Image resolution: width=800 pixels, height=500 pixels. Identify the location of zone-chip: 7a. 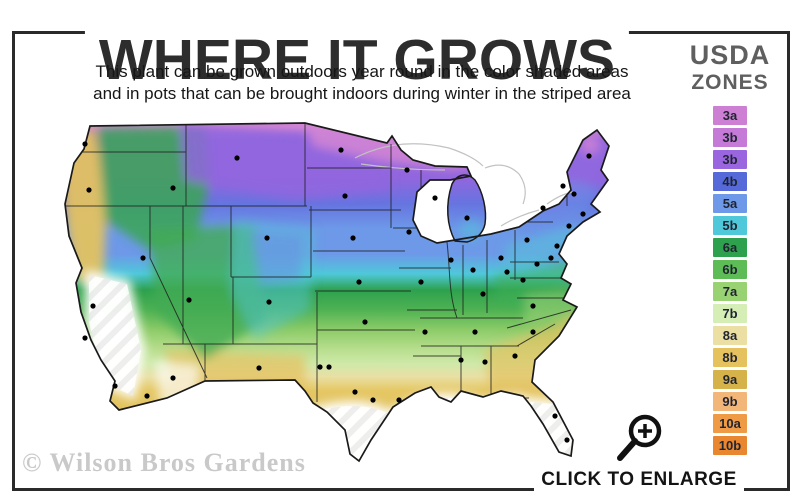
(730, 291).